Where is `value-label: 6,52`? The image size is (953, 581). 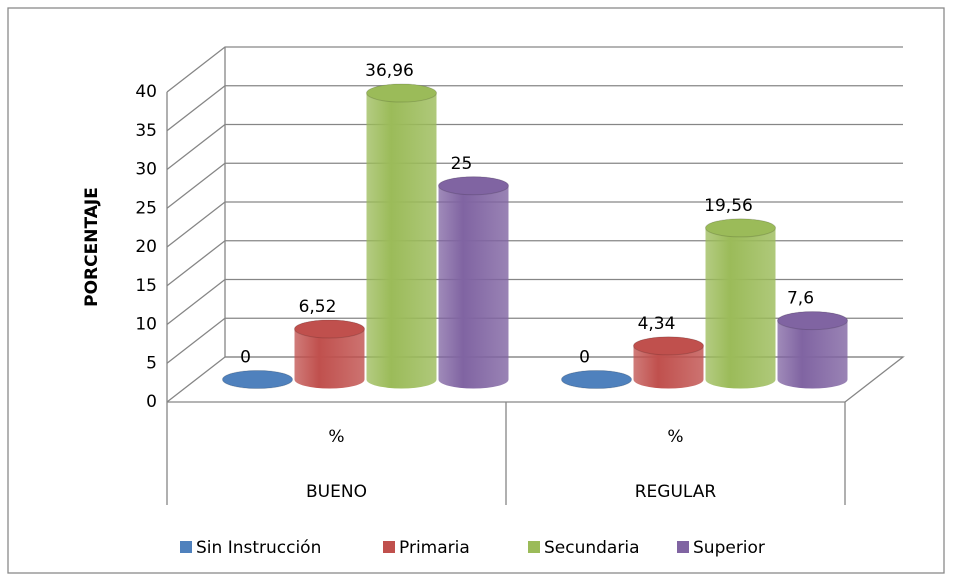
value-label: 6,52 is located at coordinates (318, 307).